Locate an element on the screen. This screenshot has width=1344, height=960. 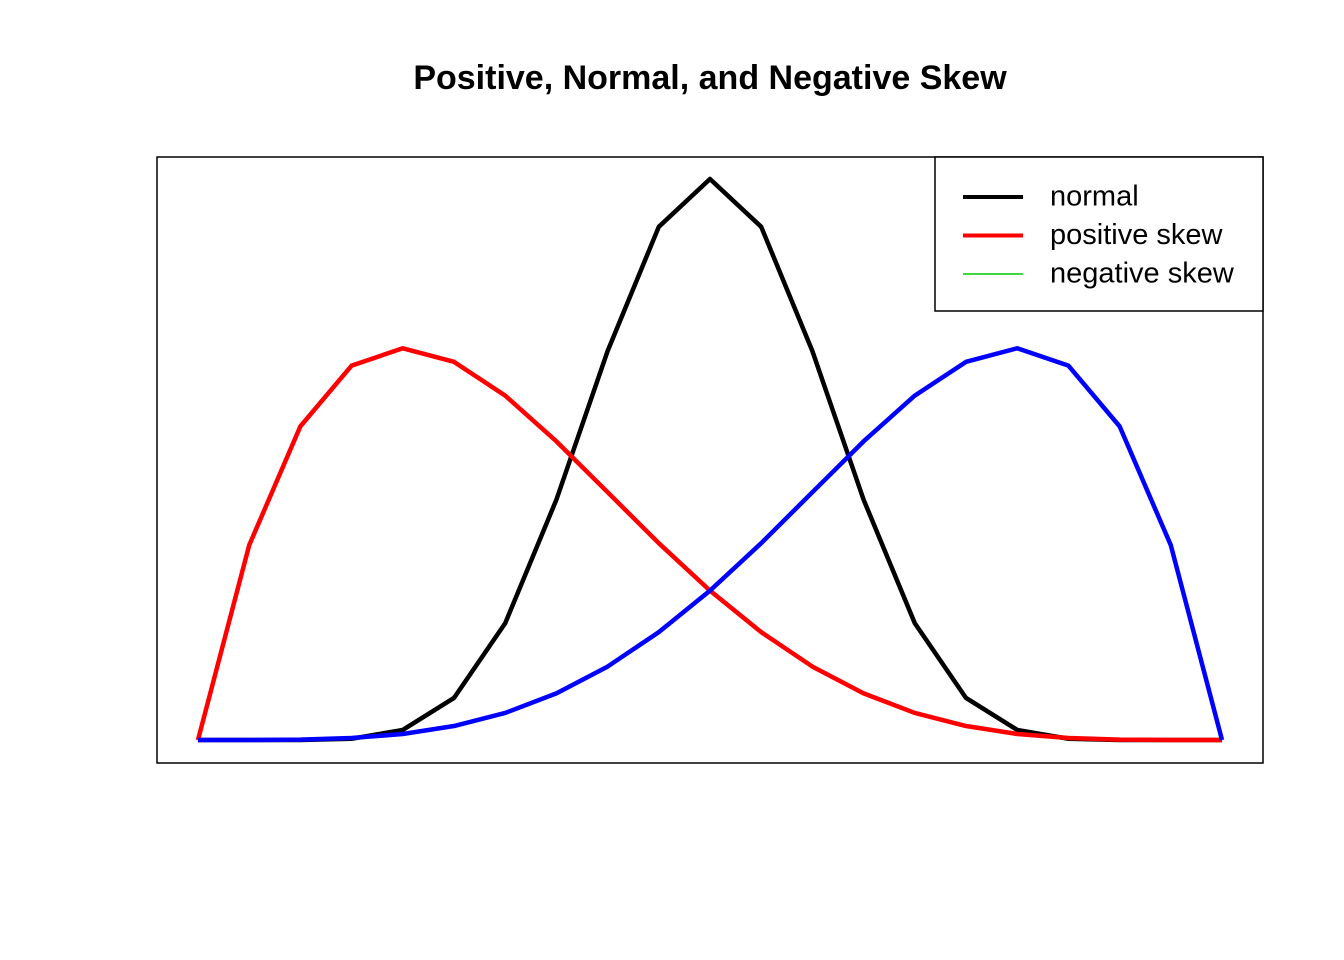
legend-label: negative skew is located at coordinates (1142, 274).